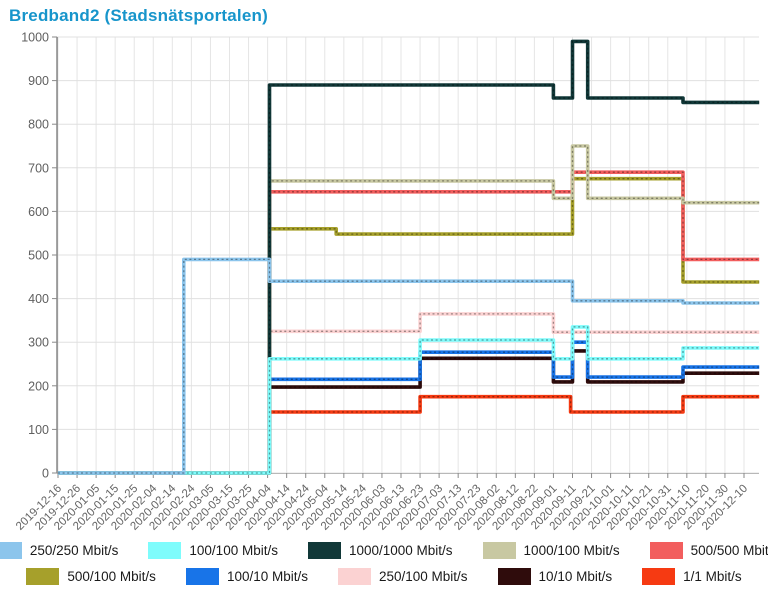 The width and height of the screenshot is (768, 594). I want to click on y-tick-label: 700, so click(38, 168).